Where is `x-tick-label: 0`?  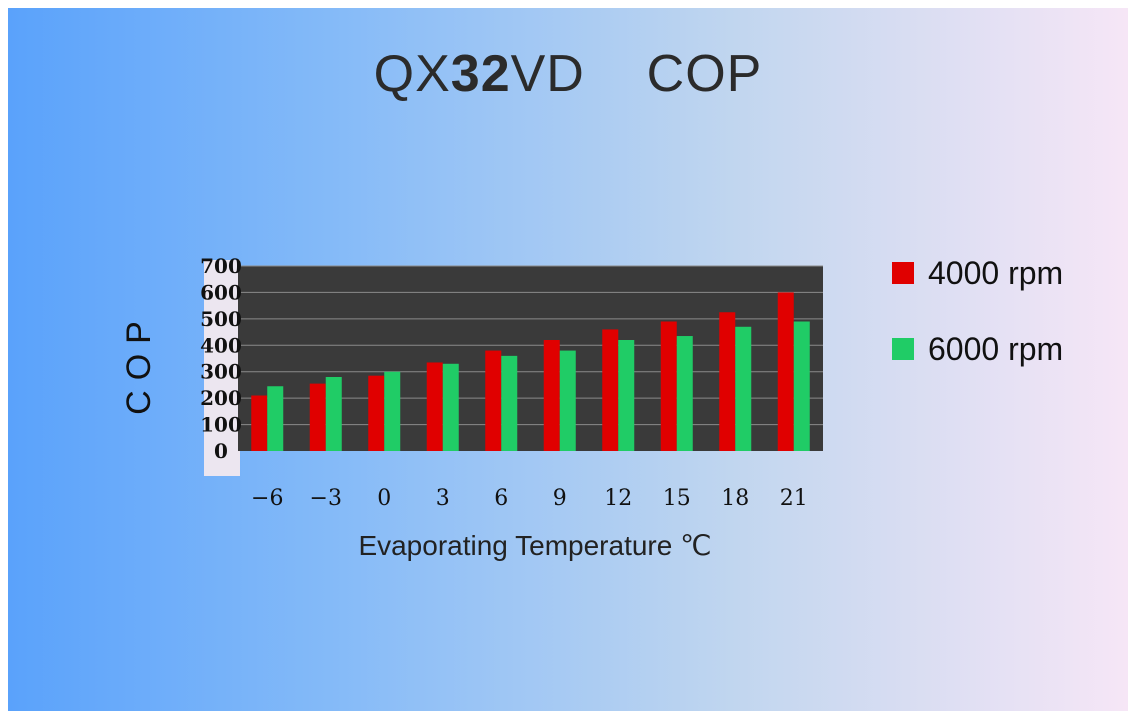
x-tick-label: 0 is located at coordinates (384, 498).